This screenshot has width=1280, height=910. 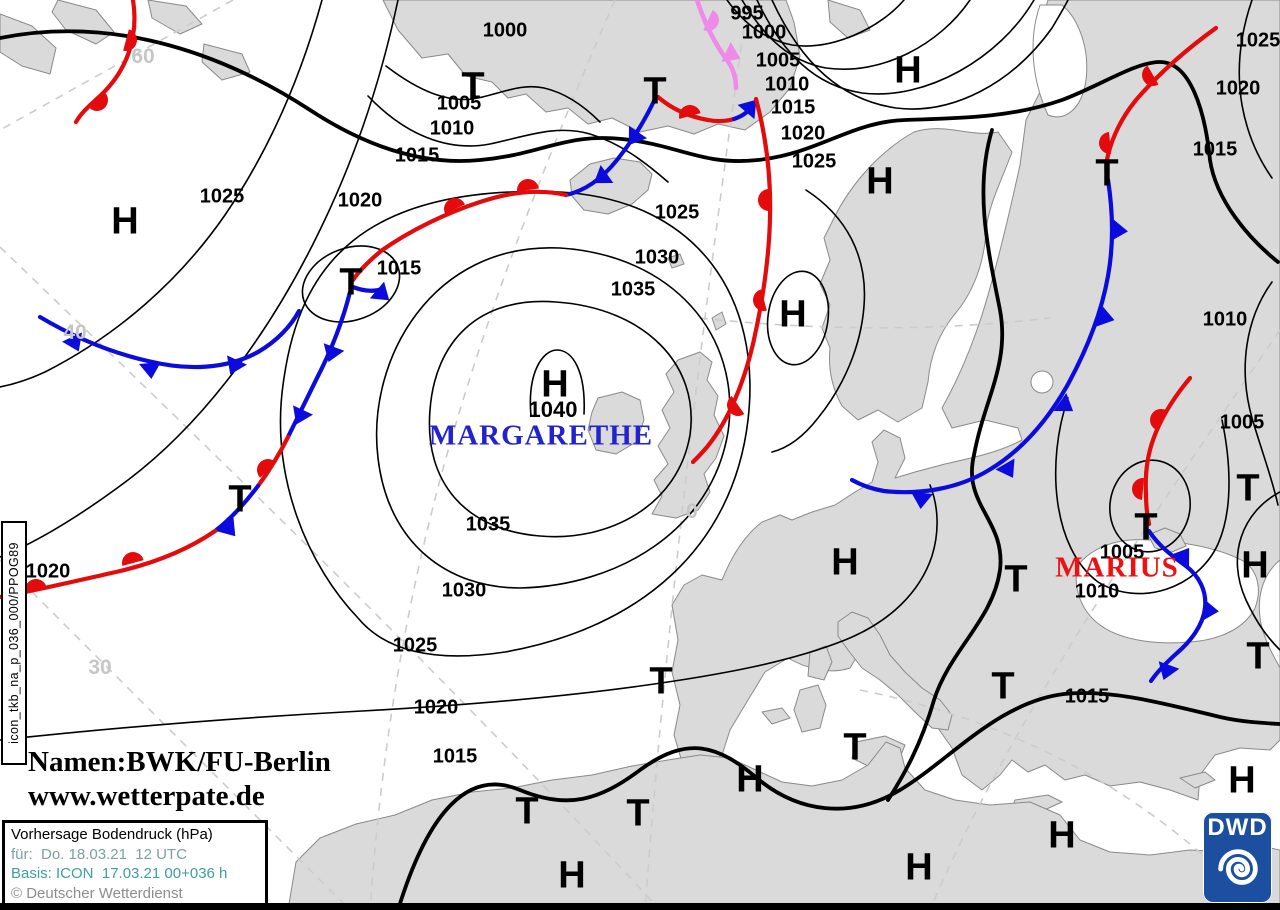 What do you see at coordinates (97, 893) in the screenshot?
I see `info-copyright: © Deutscher Wetterdienst` at bounding box center [97, 893].